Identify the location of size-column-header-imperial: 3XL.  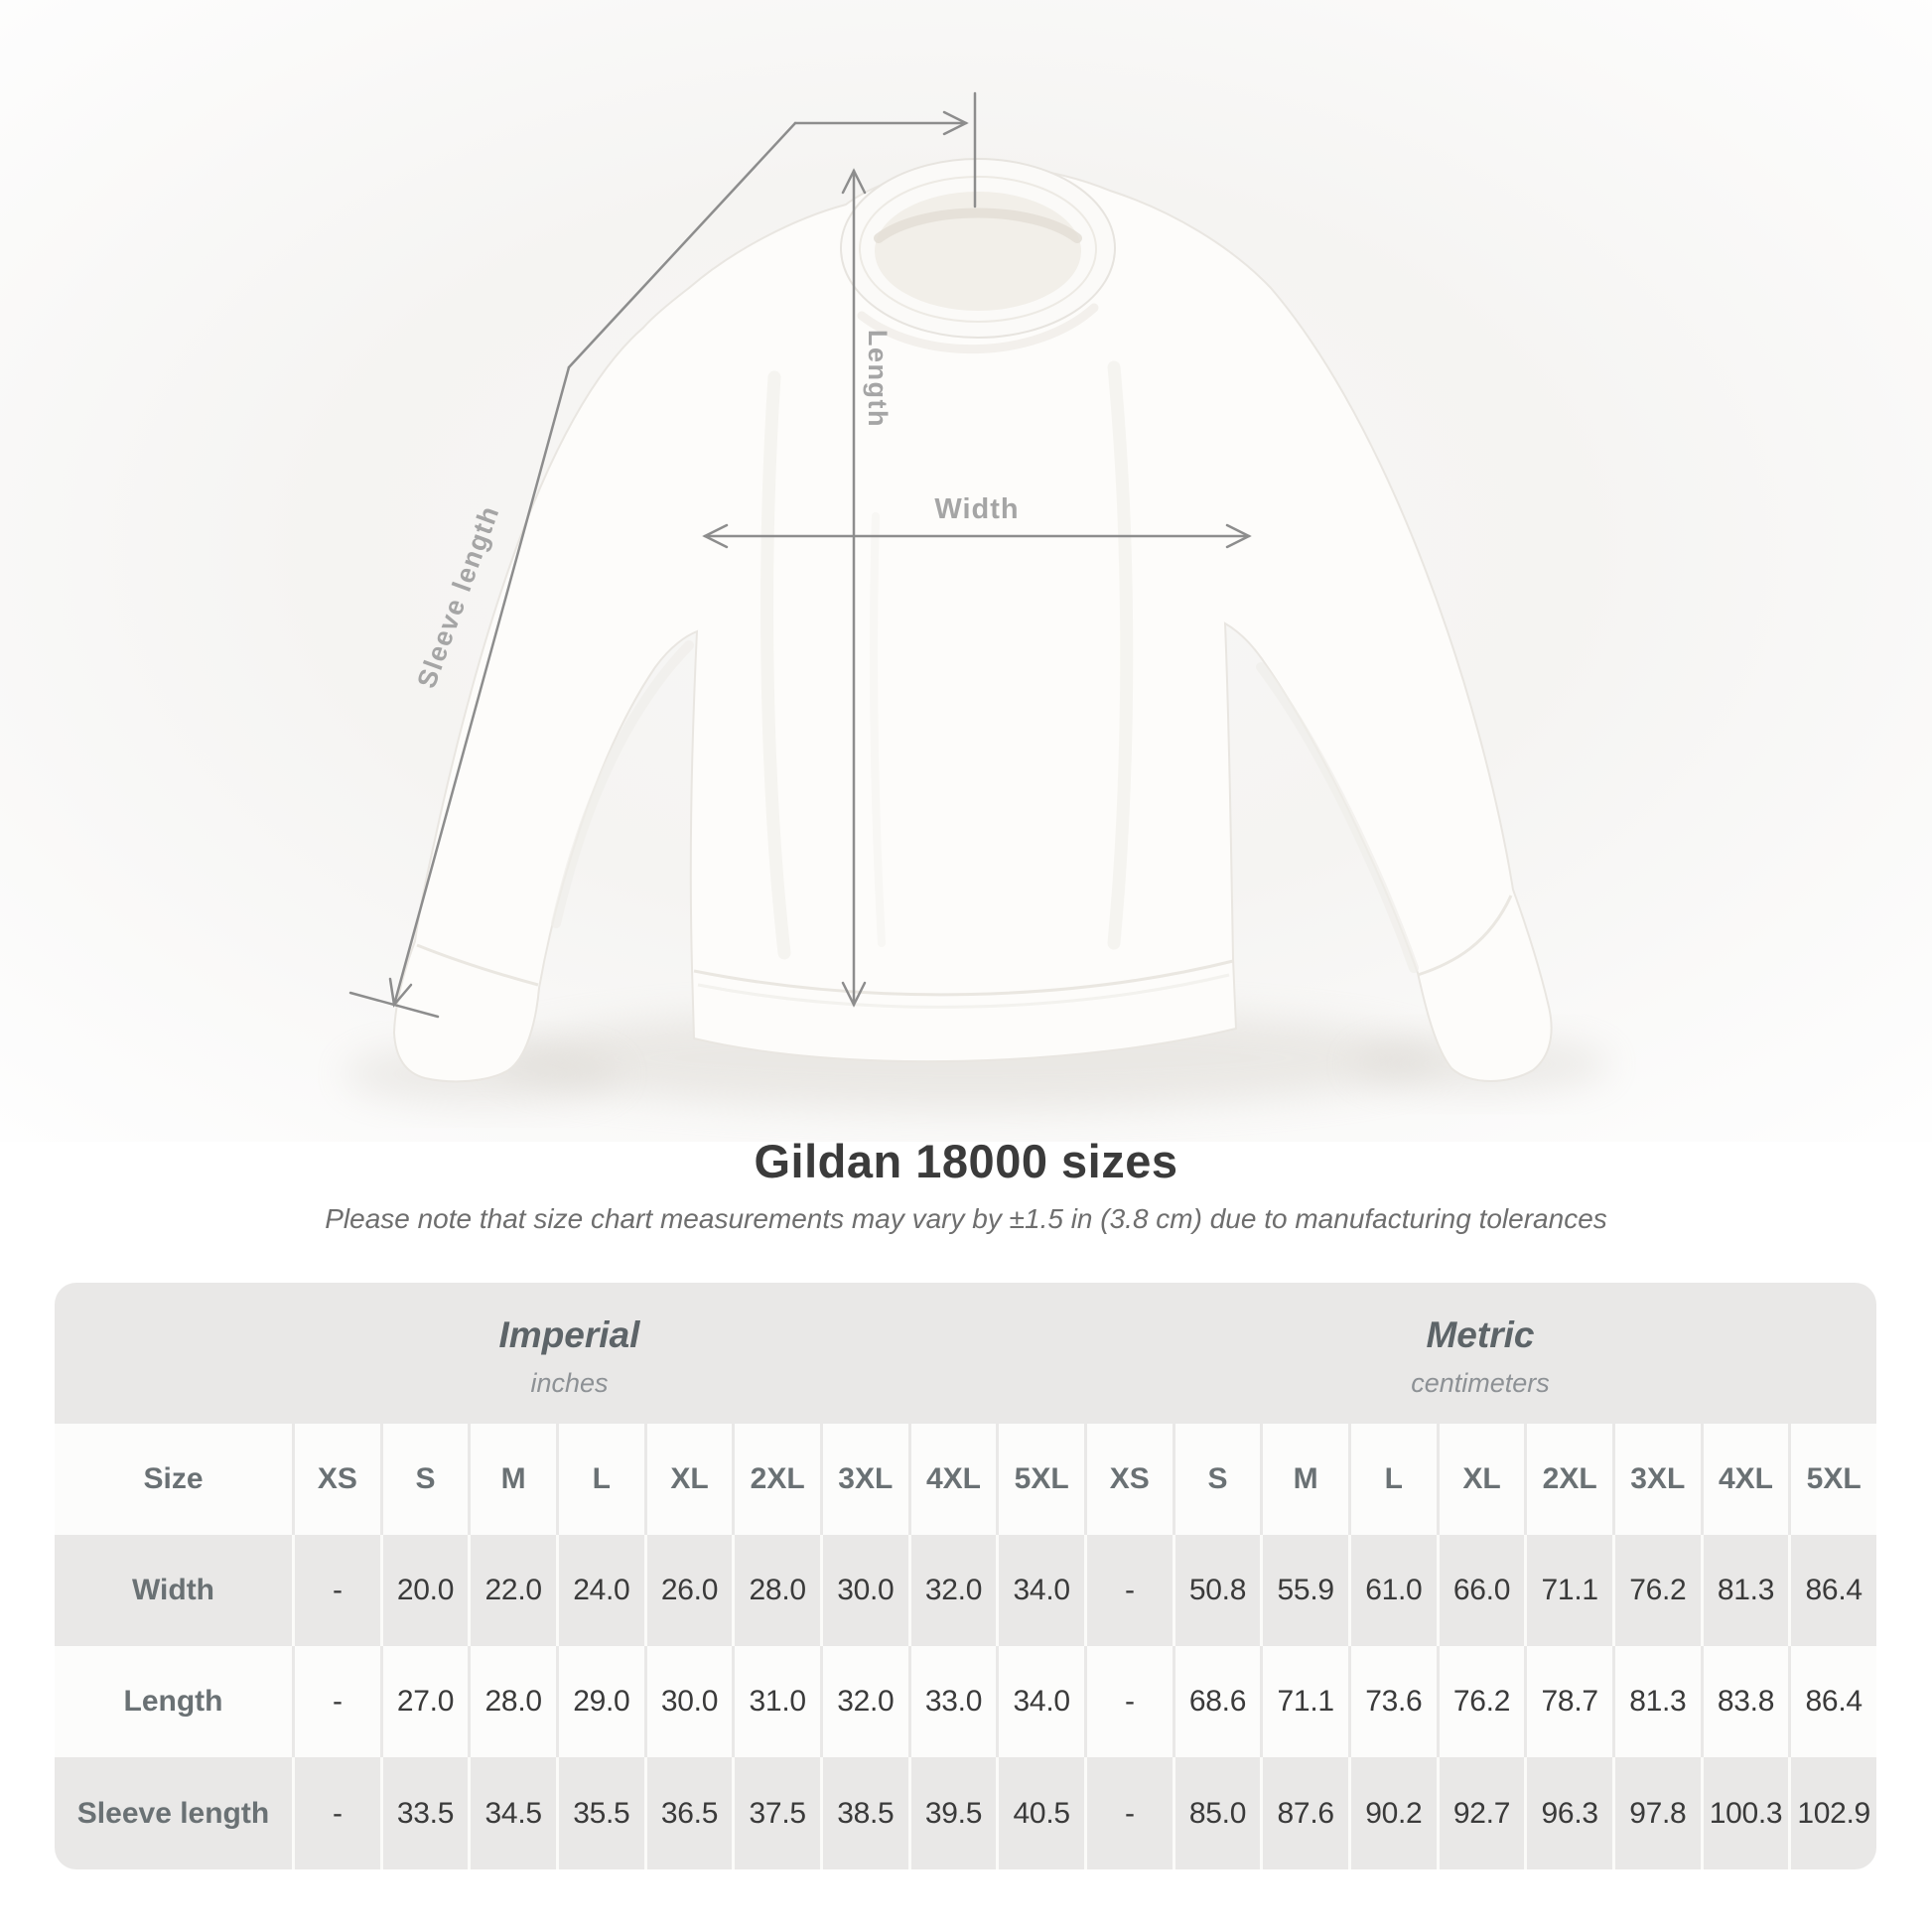
(864, 1480).